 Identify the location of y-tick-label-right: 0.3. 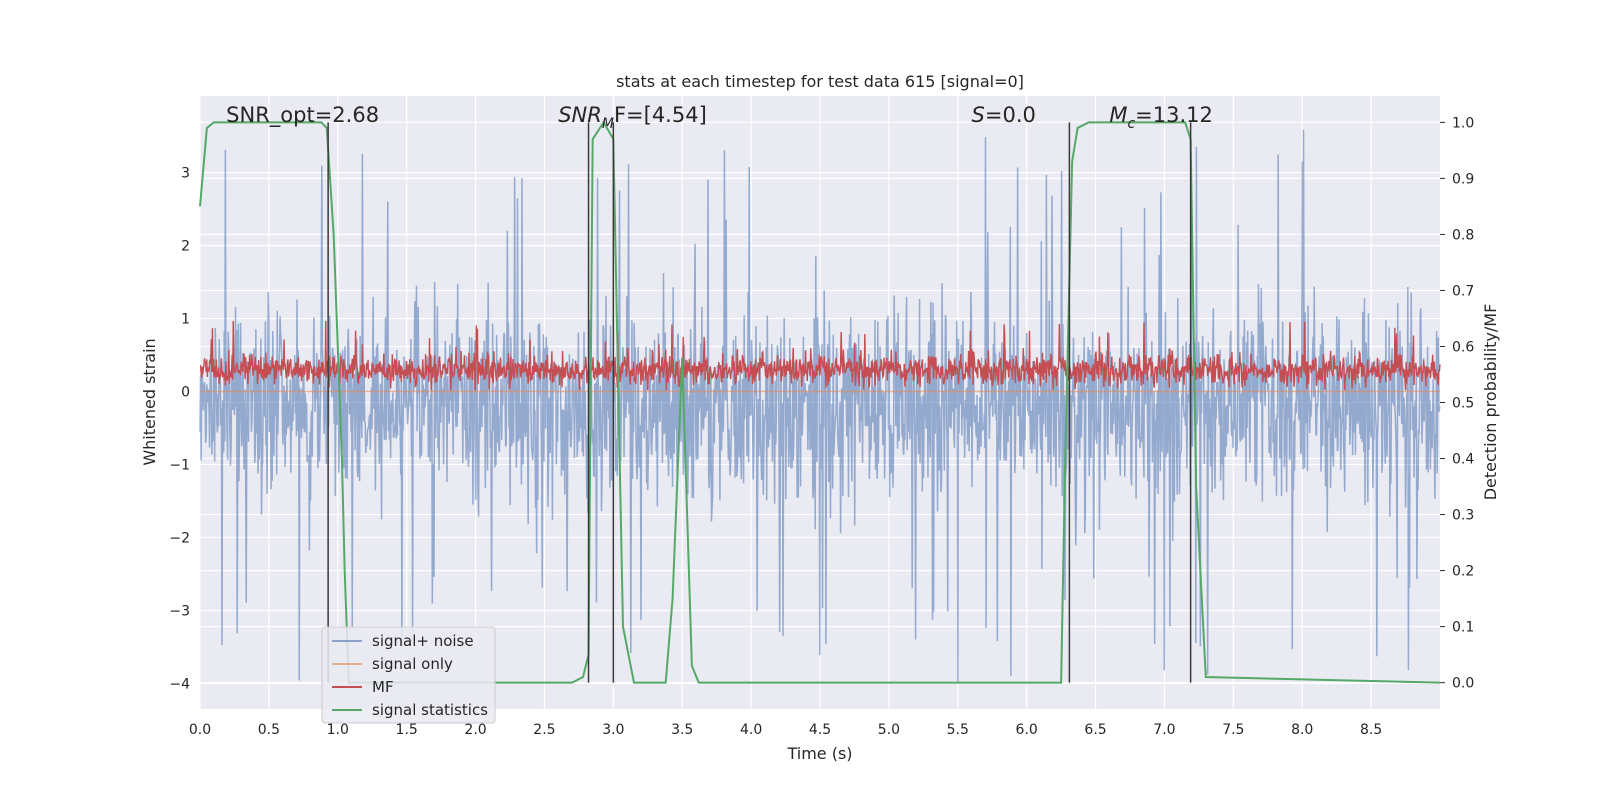
(1463, 516).